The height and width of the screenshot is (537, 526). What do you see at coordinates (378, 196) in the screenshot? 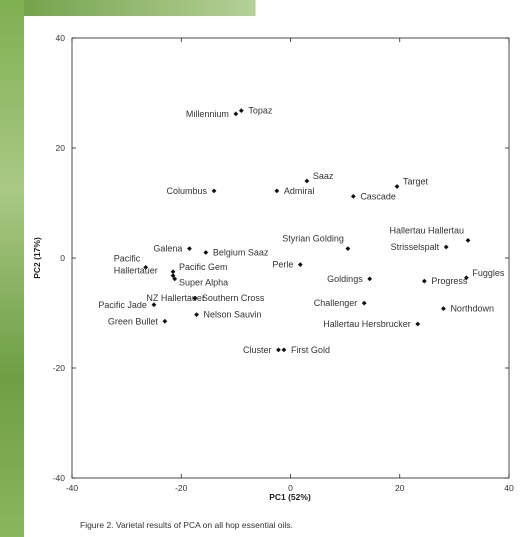
I see `point-label: Cascade` at bounding box center [378, 196].